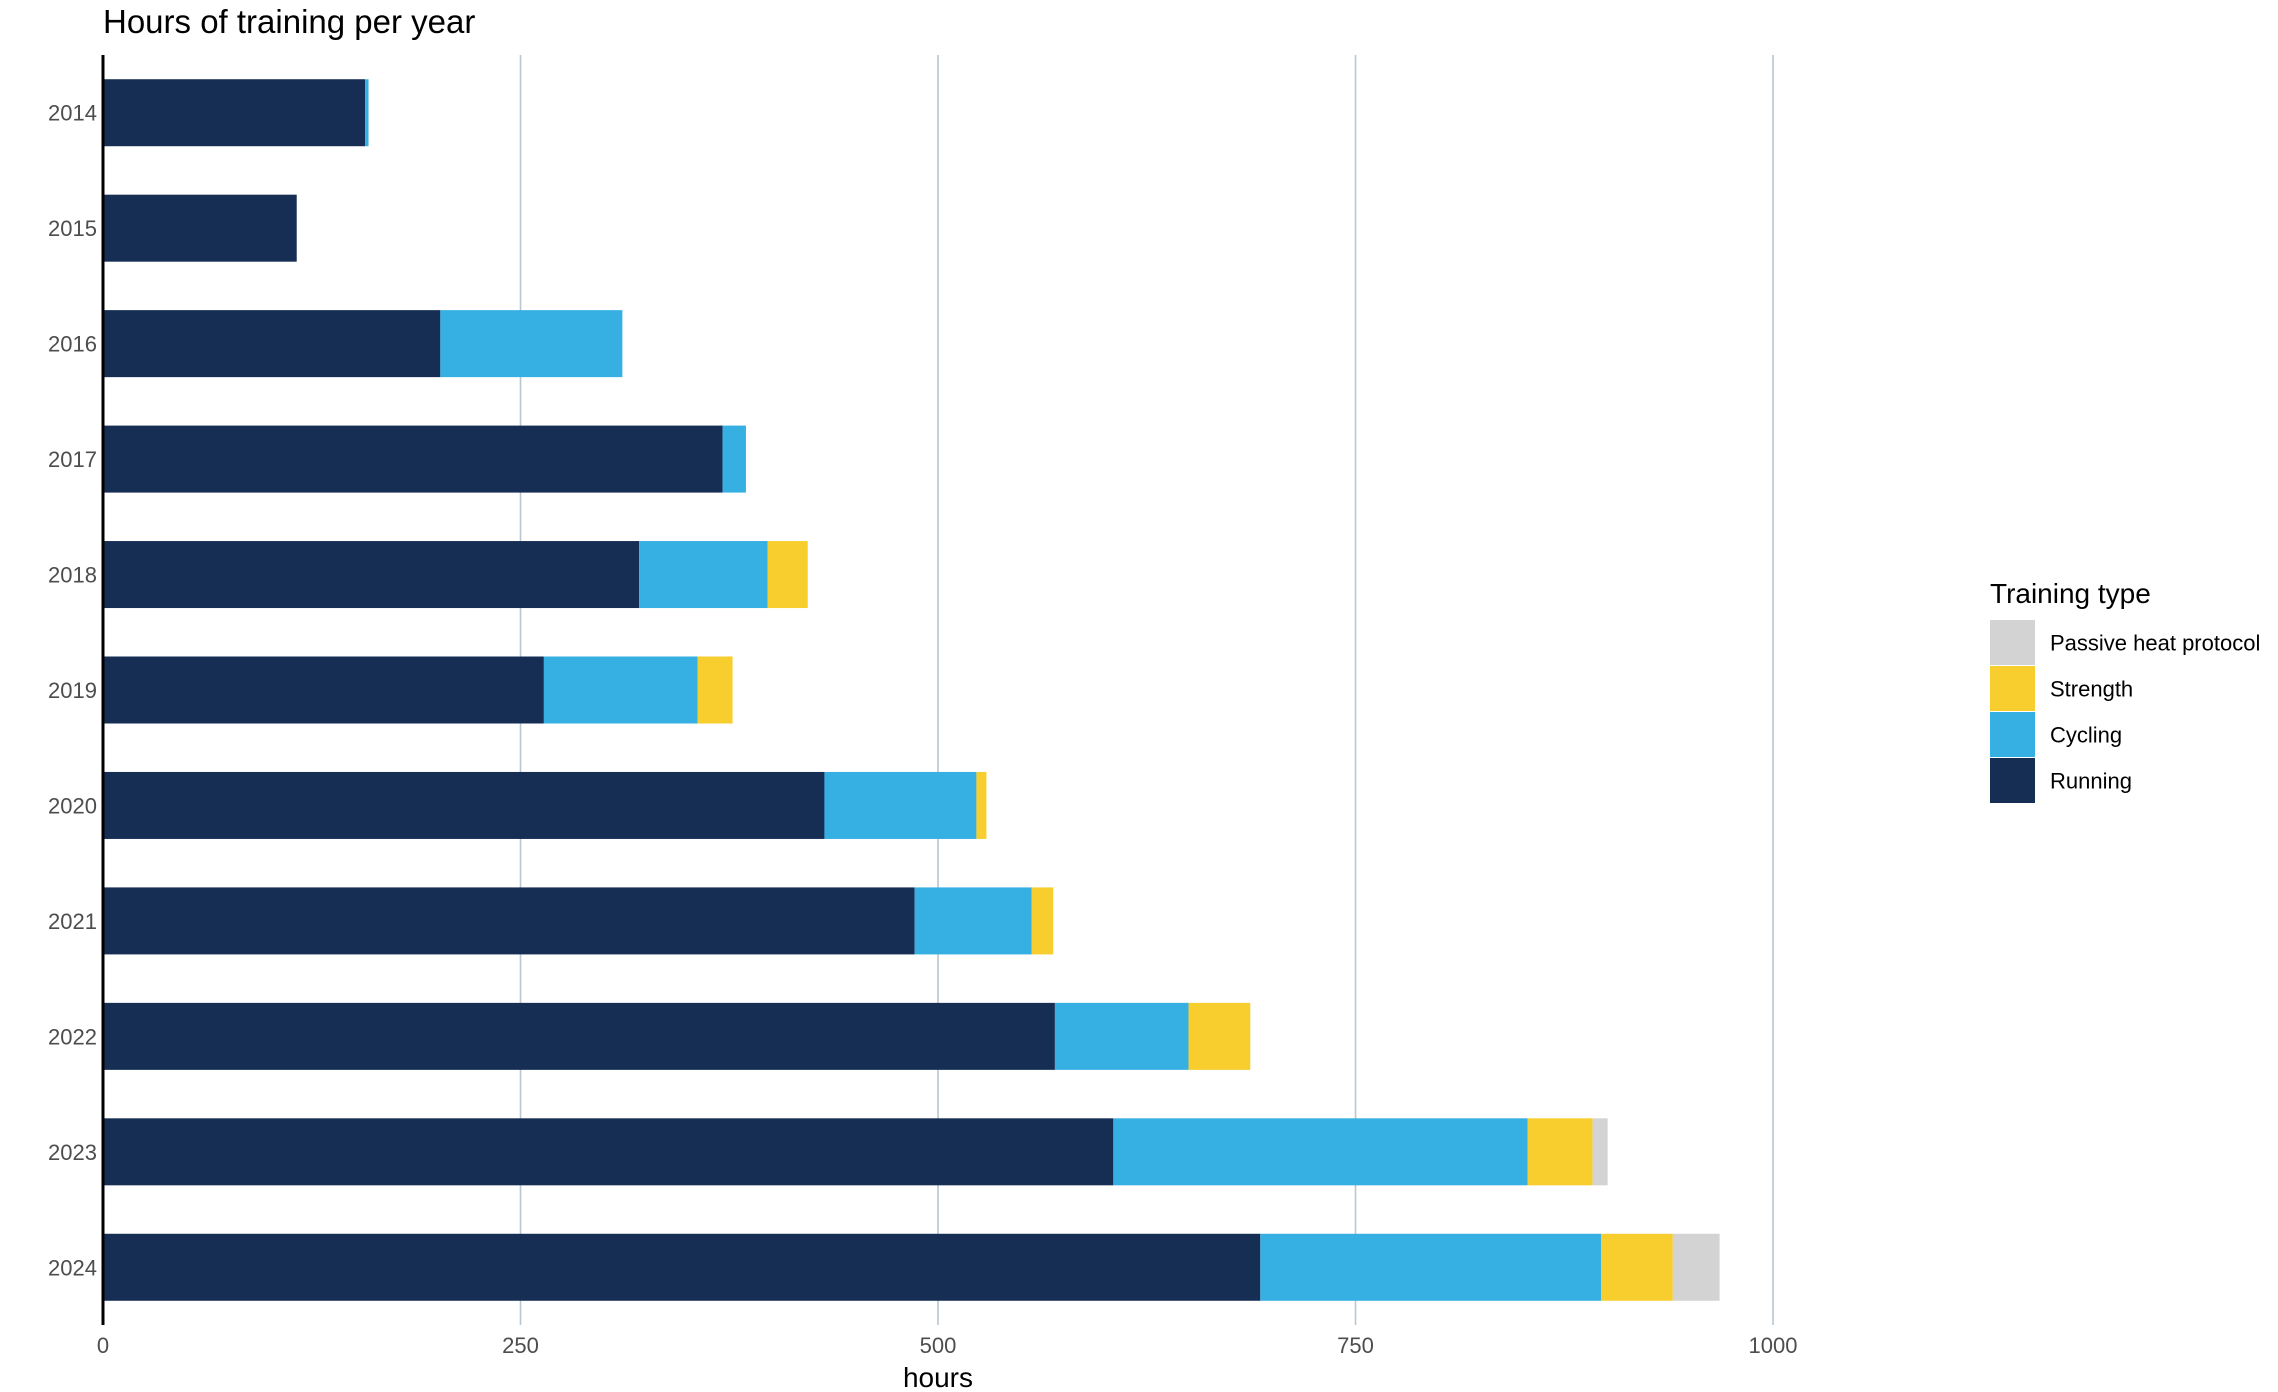 This screenshot has width=2278, height=1392. I want to click on bar-2022-cycling, so click(1121, 1036).